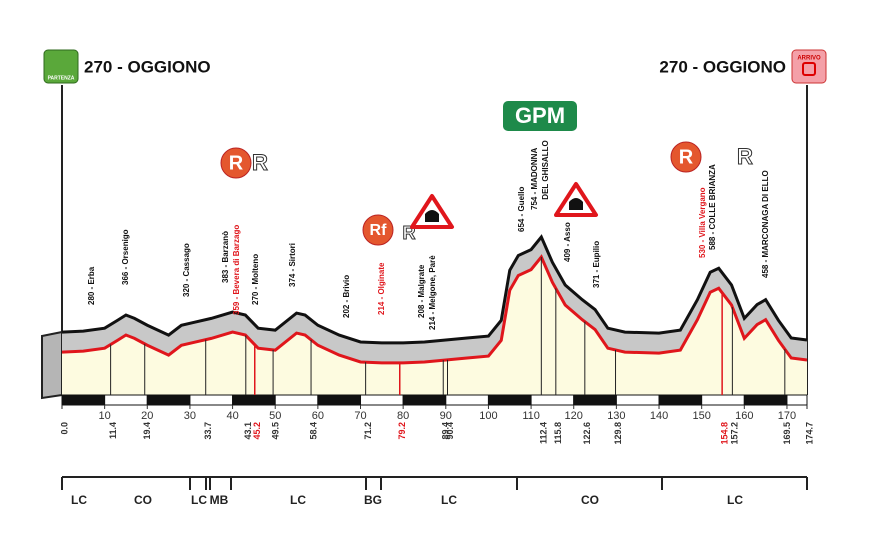  I want to click on finish-icon-label: ARRIVO, so click(809, 59).